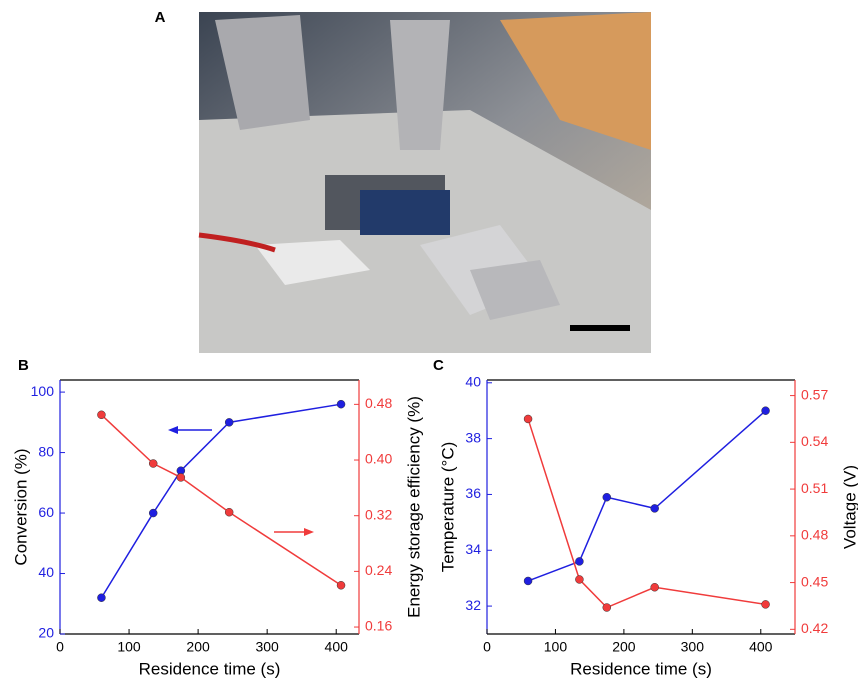 The height and width of the screenshot is (687, 858). I want to click on y-tick-label: 36, so click(473, 493).